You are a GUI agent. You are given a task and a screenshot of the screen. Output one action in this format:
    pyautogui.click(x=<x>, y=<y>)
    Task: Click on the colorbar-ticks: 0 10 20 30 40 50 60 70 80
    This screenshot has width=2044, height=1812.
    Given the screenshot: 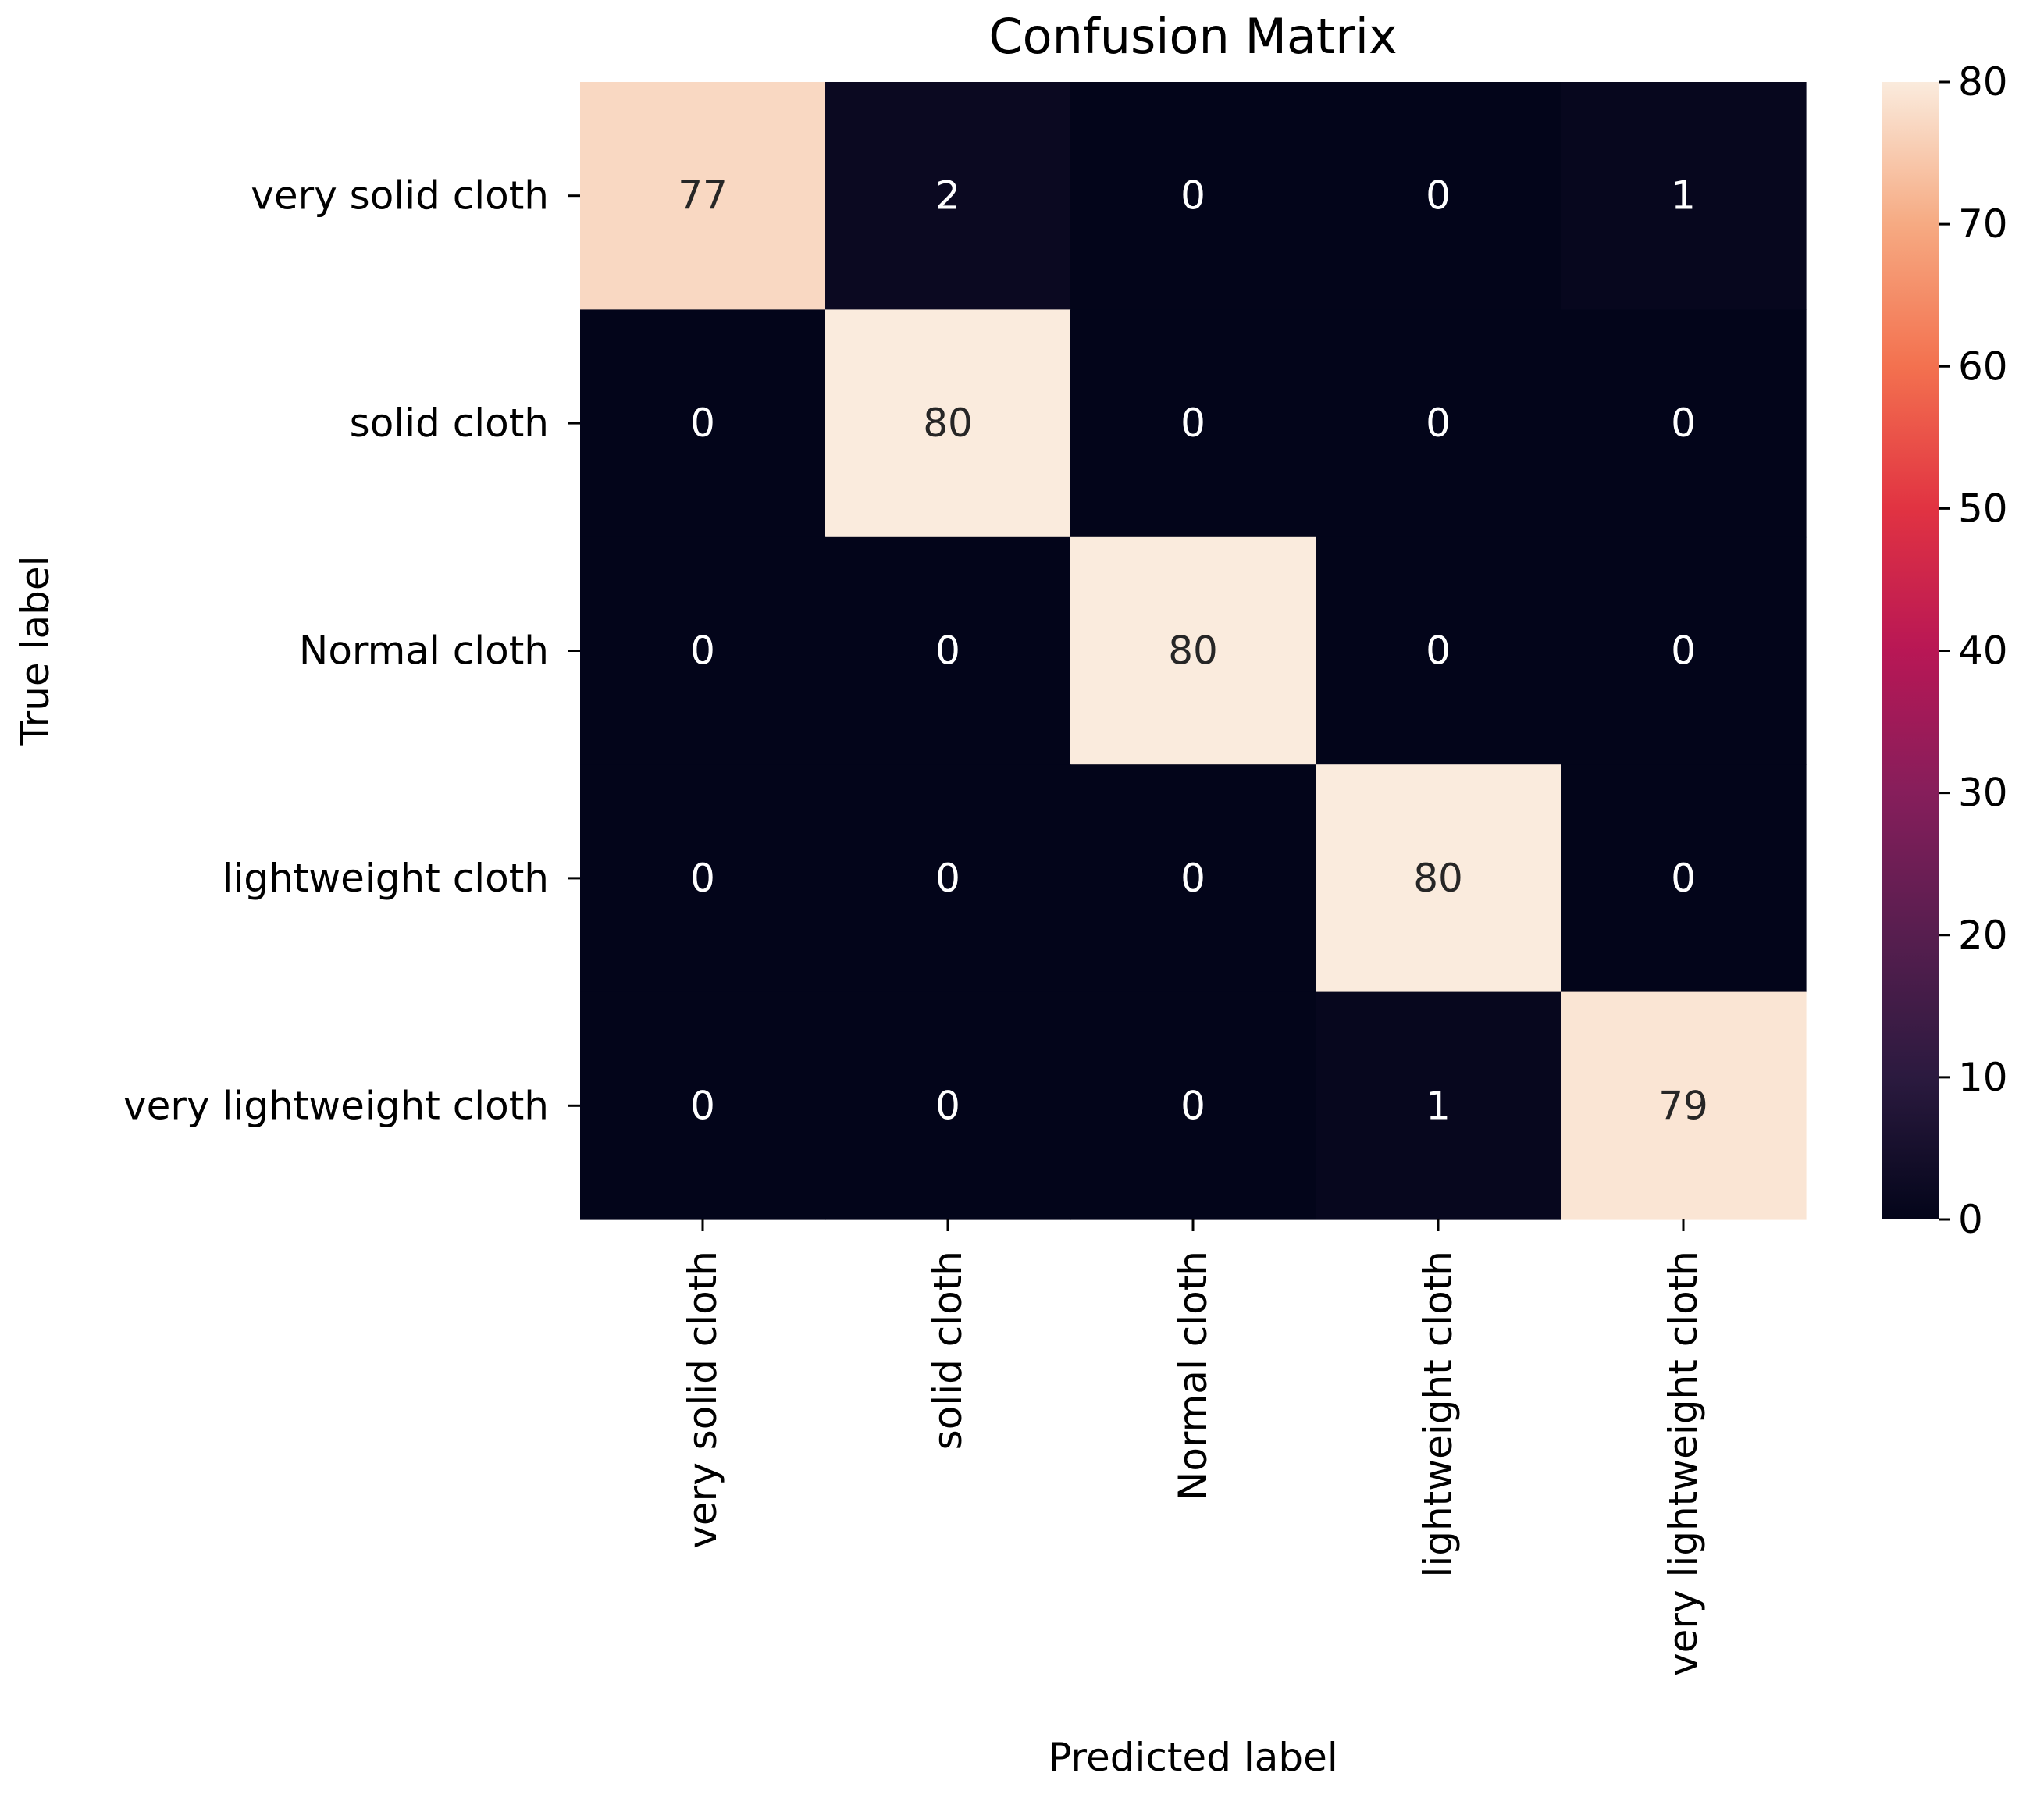 What is the action you would take?
    pyautogui.click(x=1974, y=650)
    